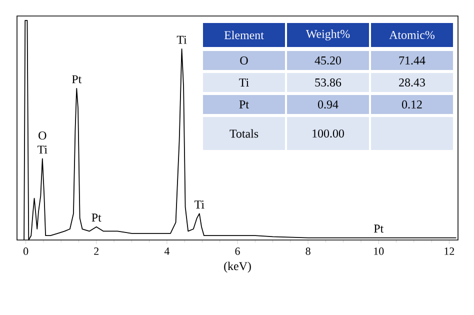 The height and width of the screenshot is (315, 474). Describe the element at coordinates (328, 82) in the screenshot. I see `annotation: 53.86` at that location.